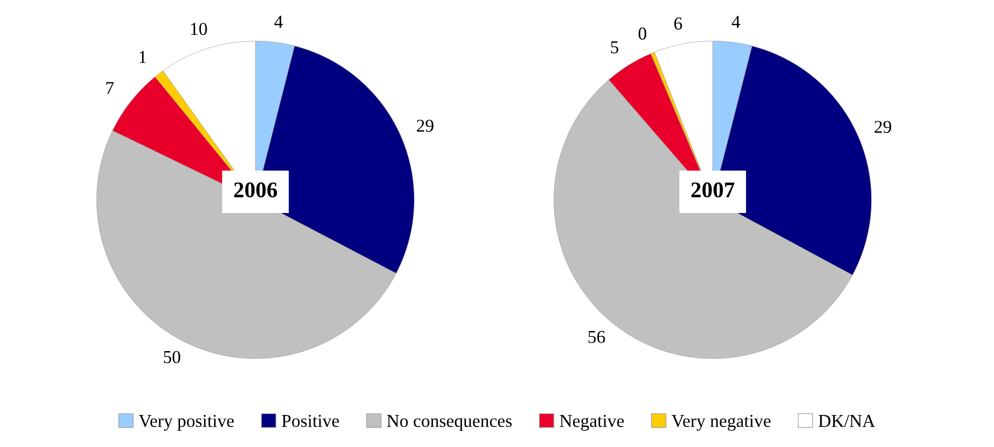 Image resolution: width=994 pixels, height=447 pixels. What do you see at coordinates (614, 47) in the screenshot?
I see `data-label: 5` at bounding box center [614, 47].